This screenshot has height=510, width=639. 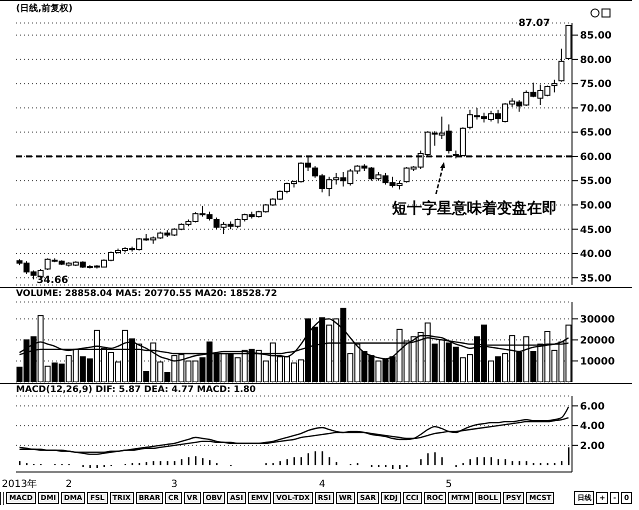 I want to click on y-tick-label: 55.00, so click(x=596, y=182).